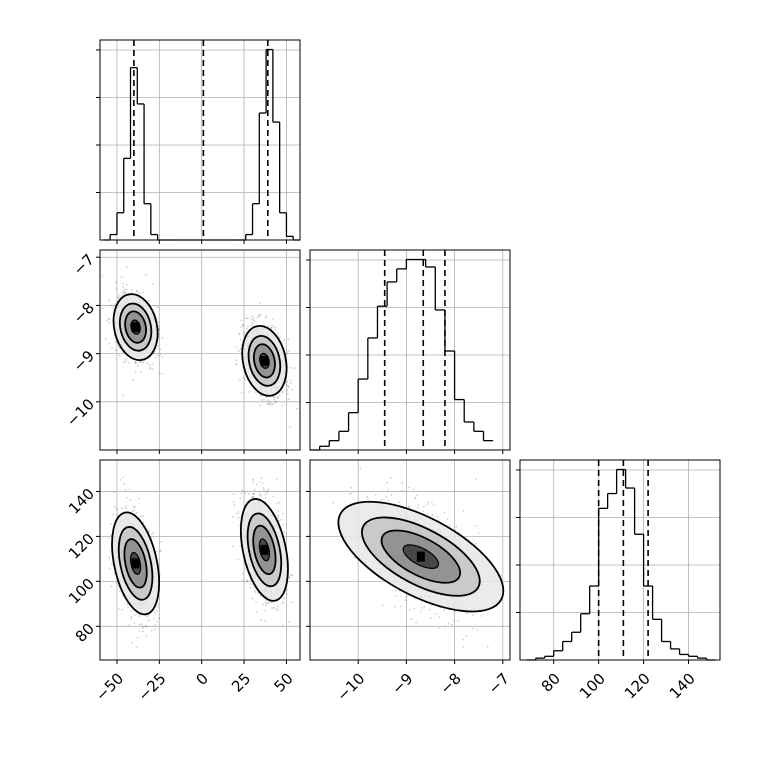 The height and width of the screenshot is (760, 760). I want to click on x-tick-label: −9, so click(402, 684).